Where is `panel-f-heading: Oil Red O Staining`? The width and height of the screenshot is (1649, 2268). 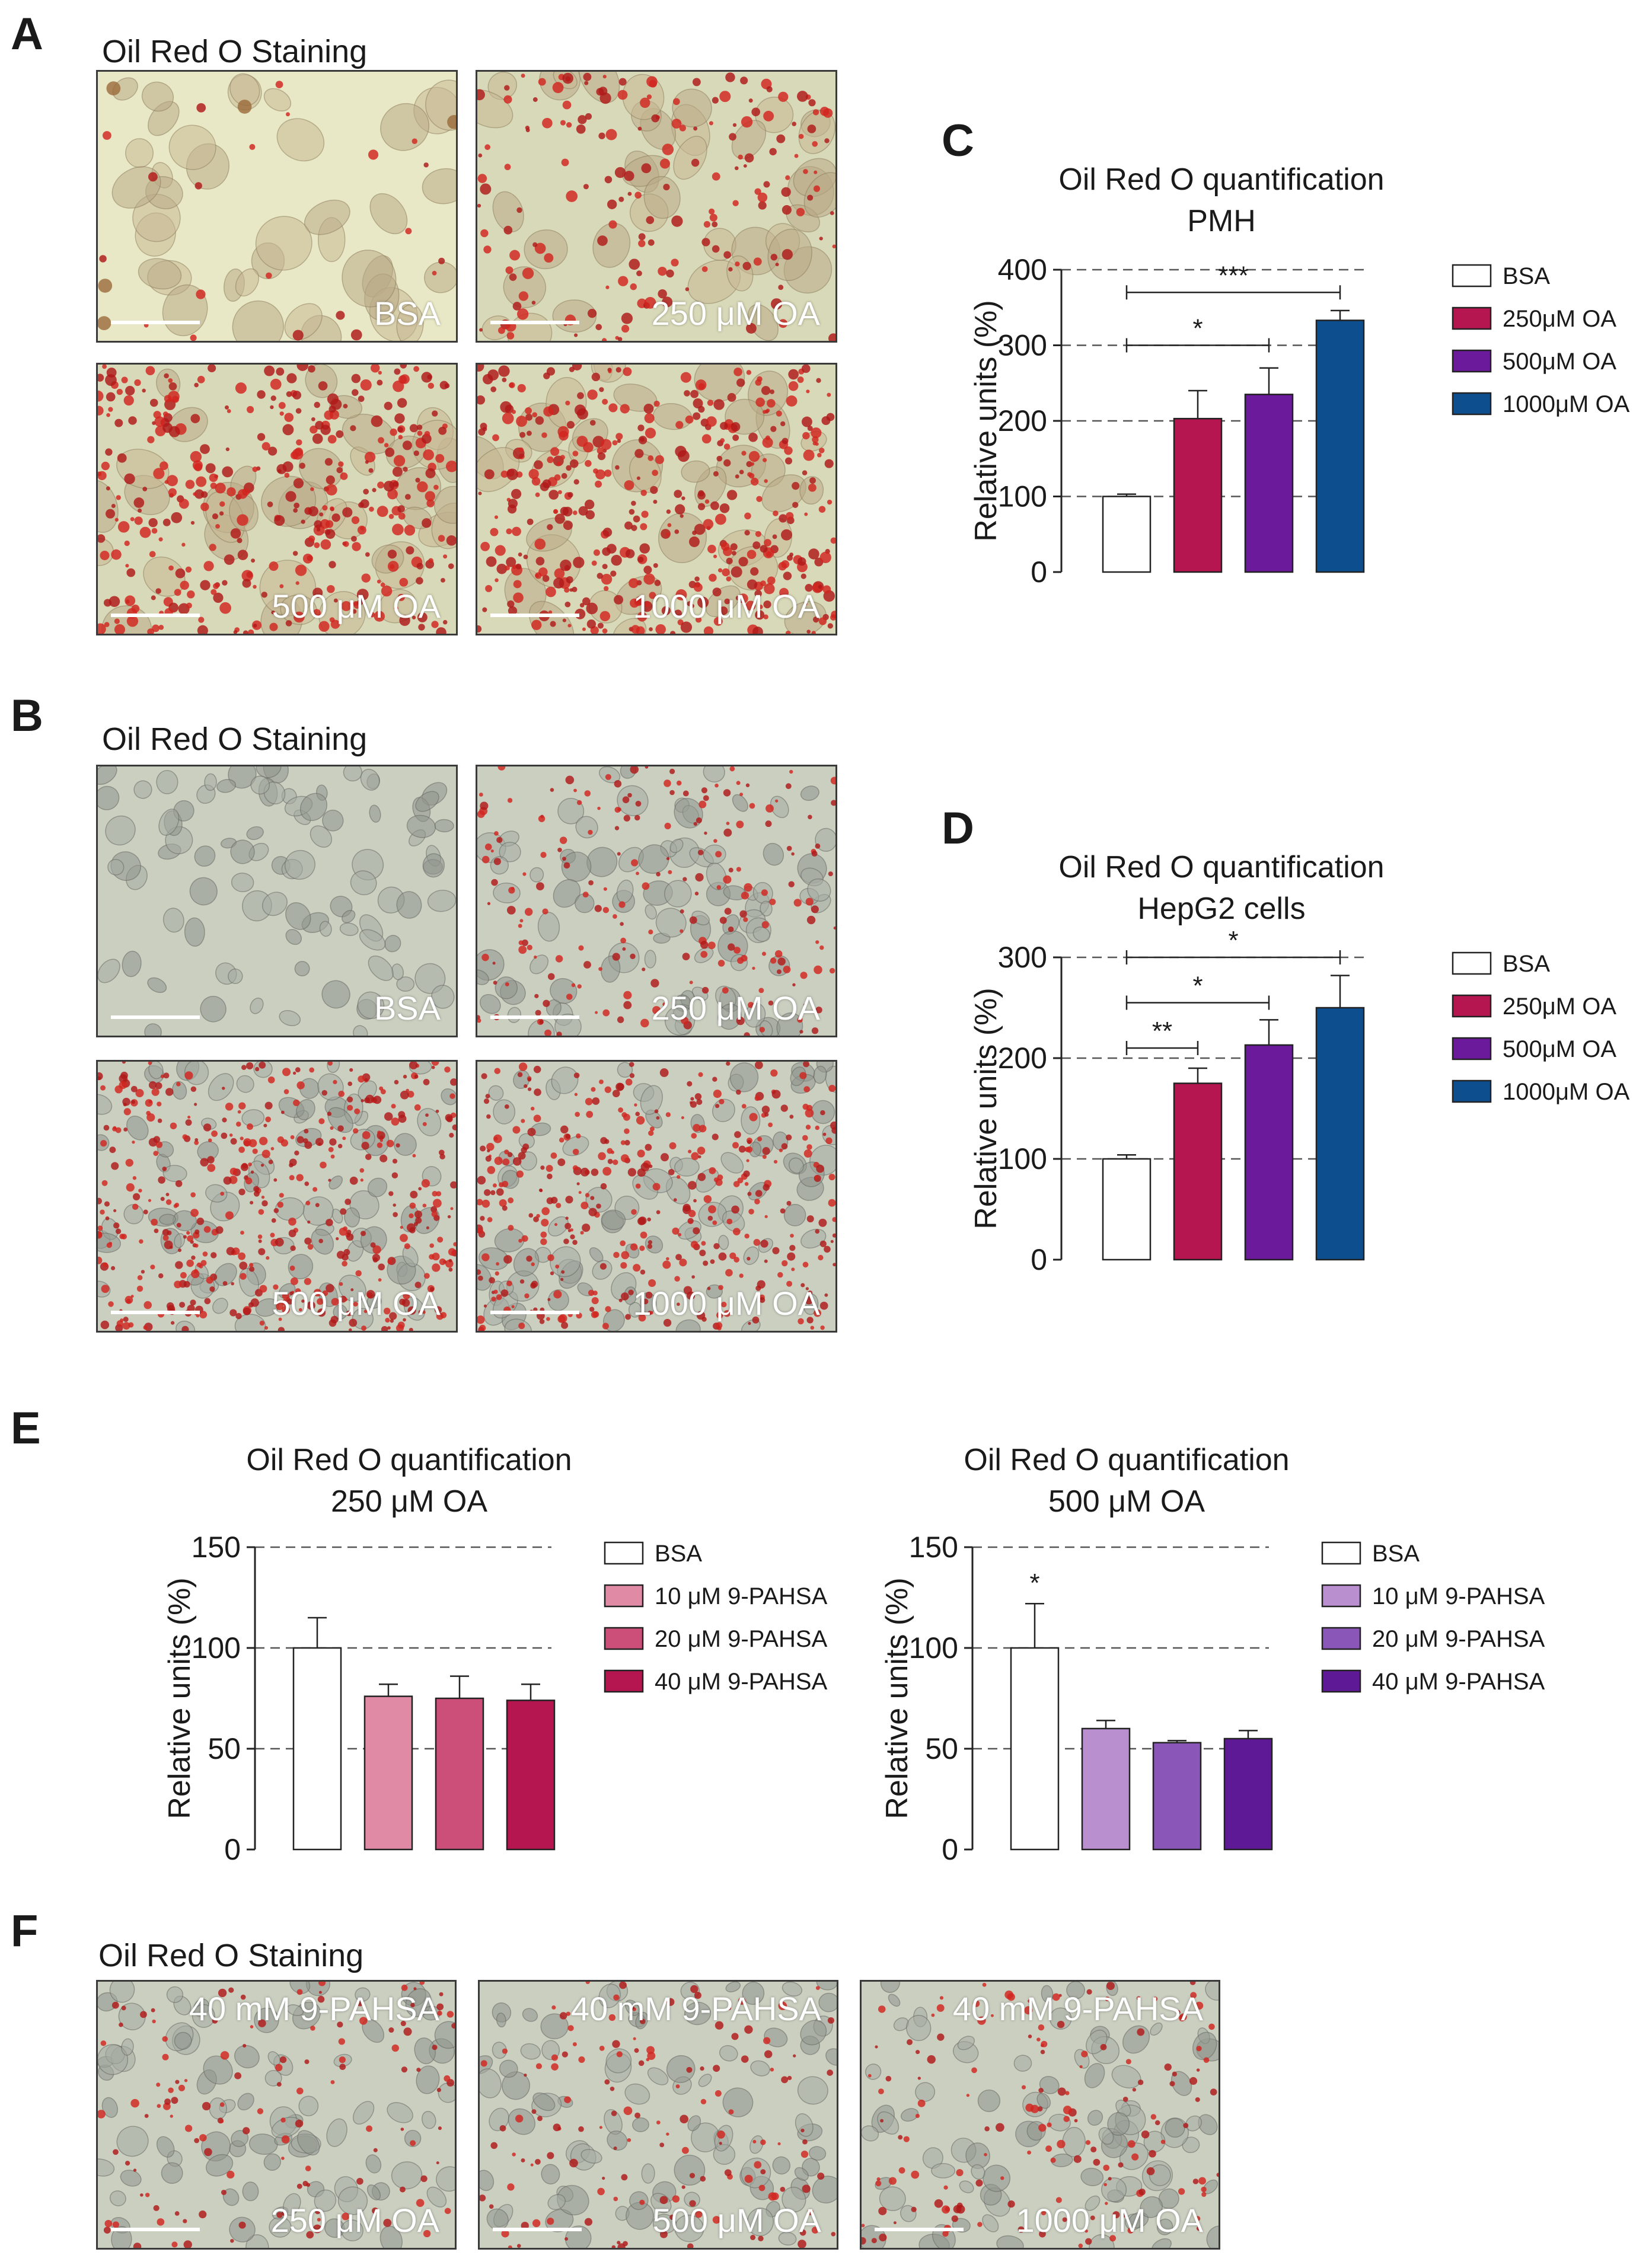
panel-f-heading: Oil Red O Staining is located at coordinates (231, 1955).